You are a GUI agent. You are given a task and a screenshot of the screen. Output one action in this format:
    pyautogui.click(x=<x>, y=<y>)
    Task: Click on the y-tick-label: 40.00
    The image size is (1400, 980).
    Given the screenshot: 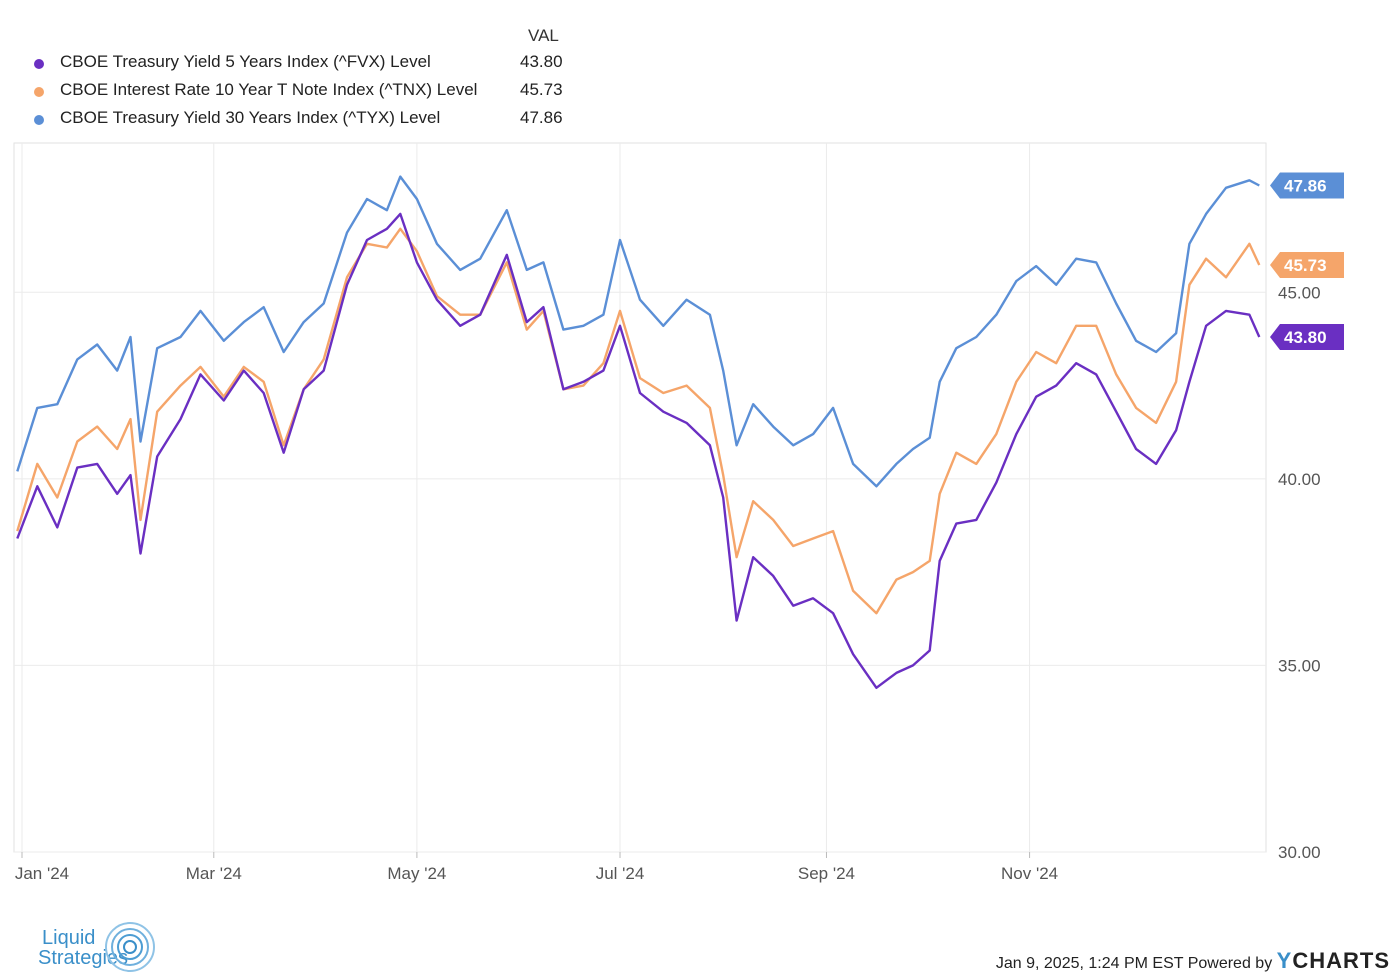 What is the action you would take?
    pyautogui.click(x=1299, y=479)
    